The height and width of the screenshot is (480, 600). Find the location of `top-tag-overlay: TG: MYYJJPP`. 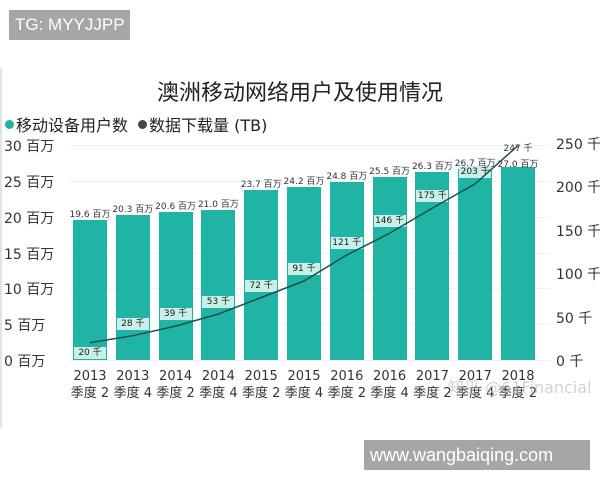

top-tag-overlay: TG: MYYJJPP is located at coordinates (69, 25).